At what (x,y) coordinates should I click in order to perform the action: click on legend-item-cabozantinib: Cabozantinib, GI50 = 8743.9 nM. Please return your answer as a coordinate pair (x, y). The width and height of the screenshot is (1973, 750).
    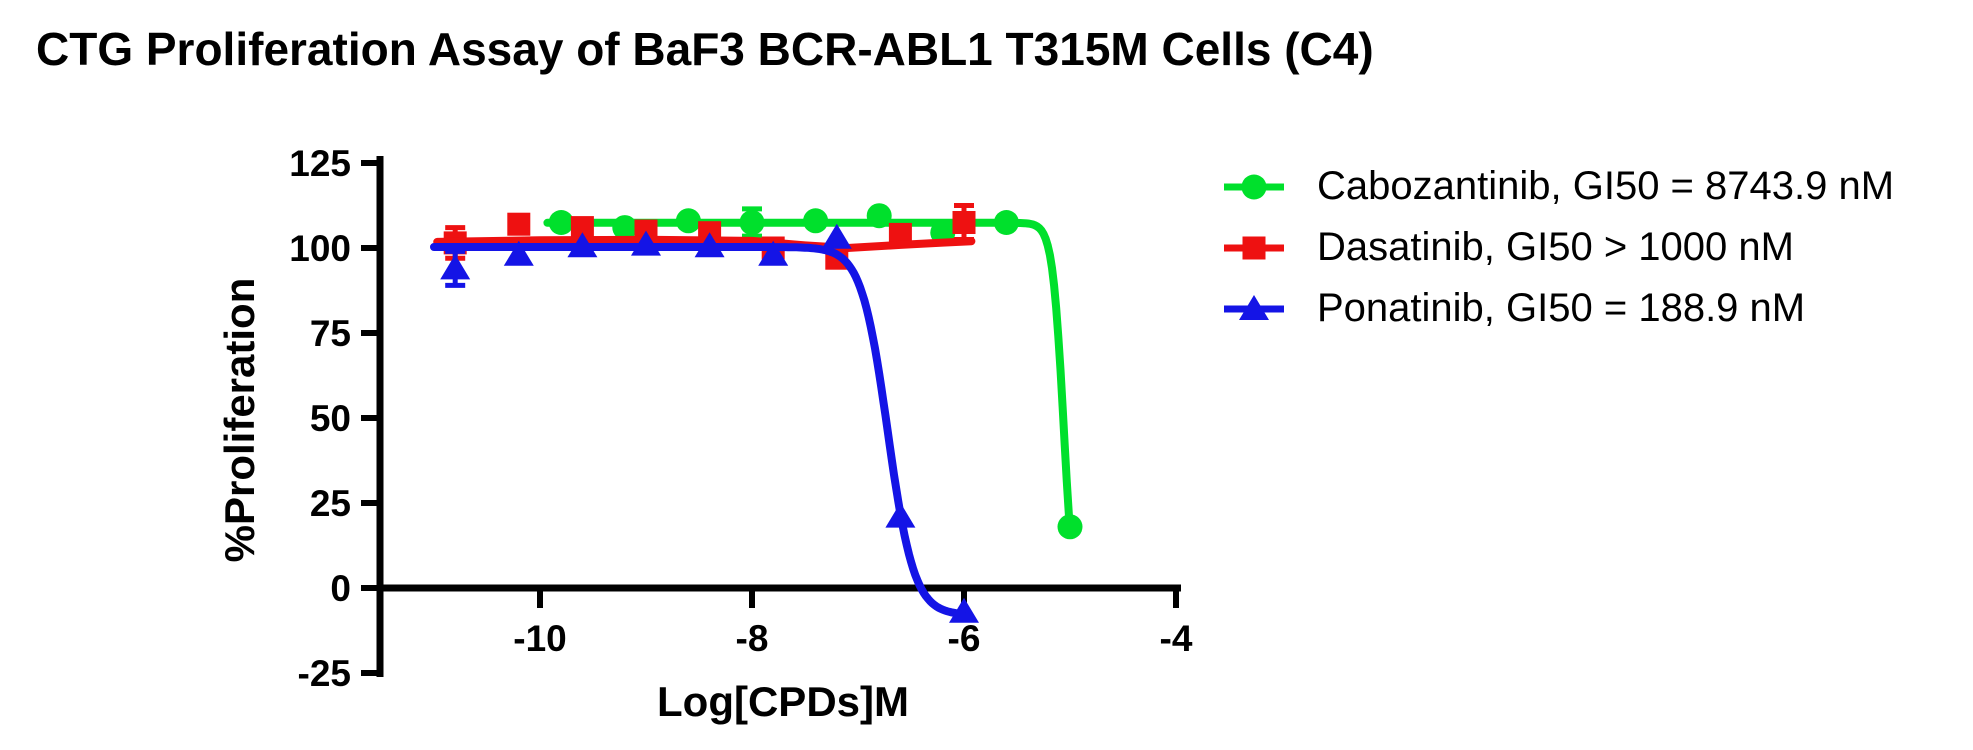
    Looking at the image, I should click on (1558, 186).